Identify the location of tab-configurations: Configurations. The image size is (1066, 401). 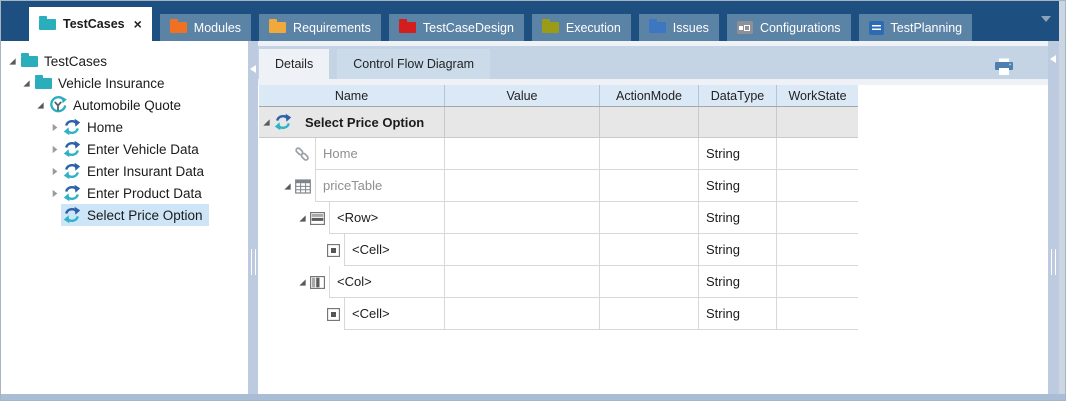
(788, 27).